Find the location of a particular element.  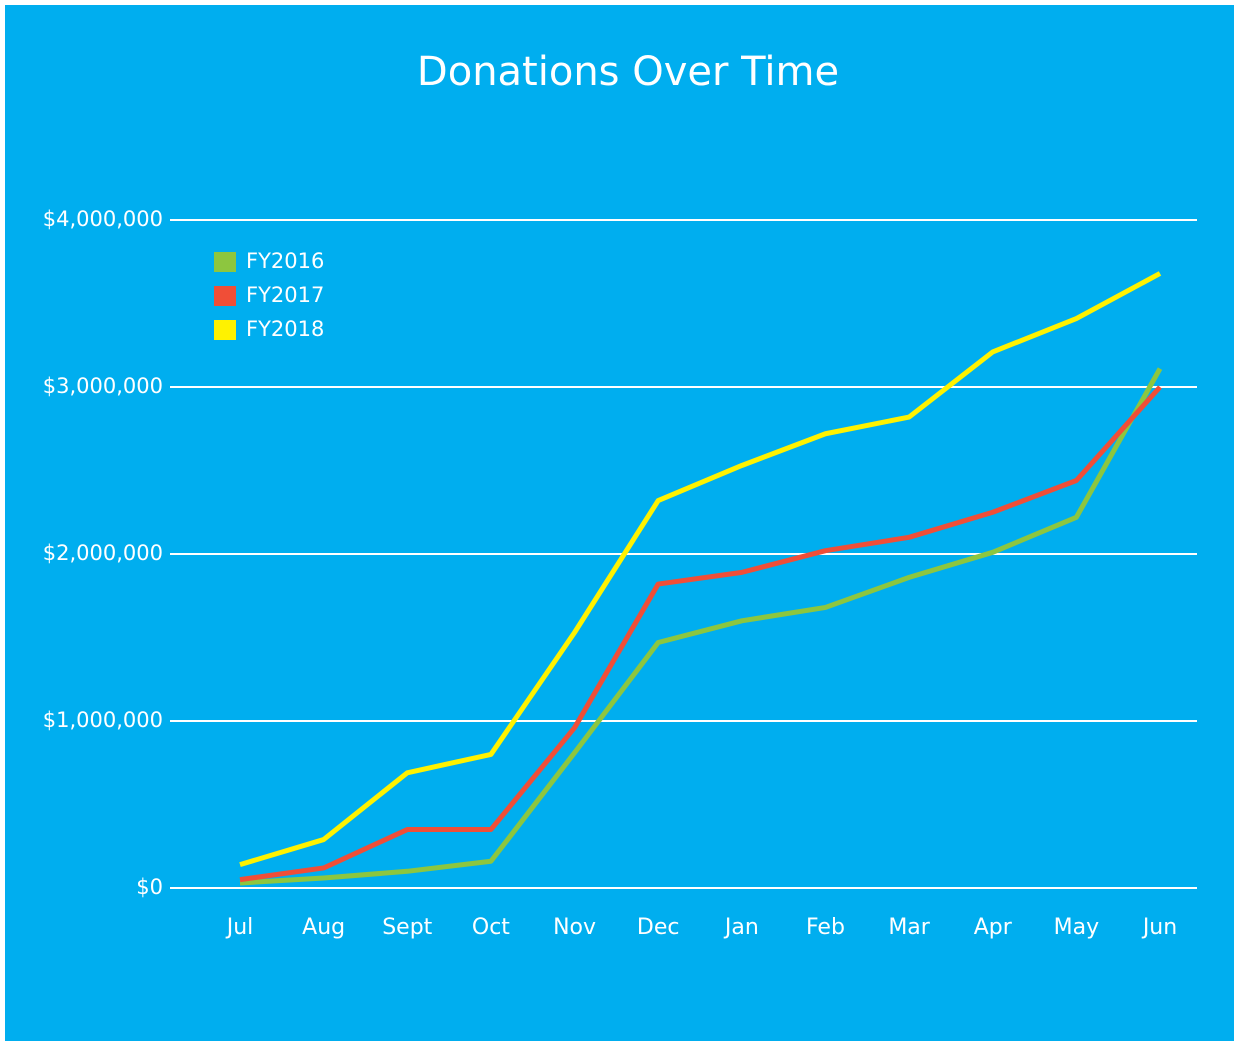

x-tick-label: Oct is located at coordinates (491, 927).